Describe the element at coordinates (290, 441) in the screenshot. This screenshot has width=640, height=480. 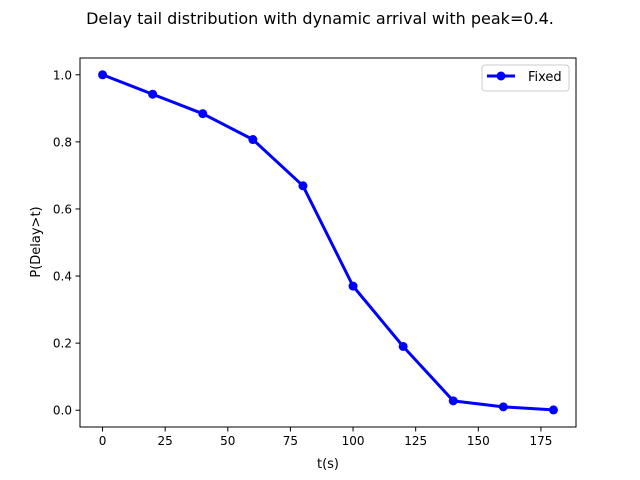
I see `x-tick-label: 75` at that location.